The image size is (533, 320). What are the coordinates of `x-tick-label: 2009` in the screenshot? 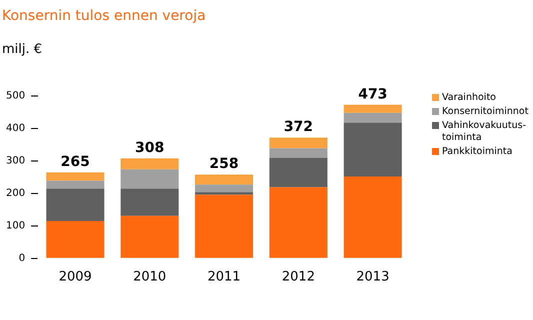 It's located at (75, 277).